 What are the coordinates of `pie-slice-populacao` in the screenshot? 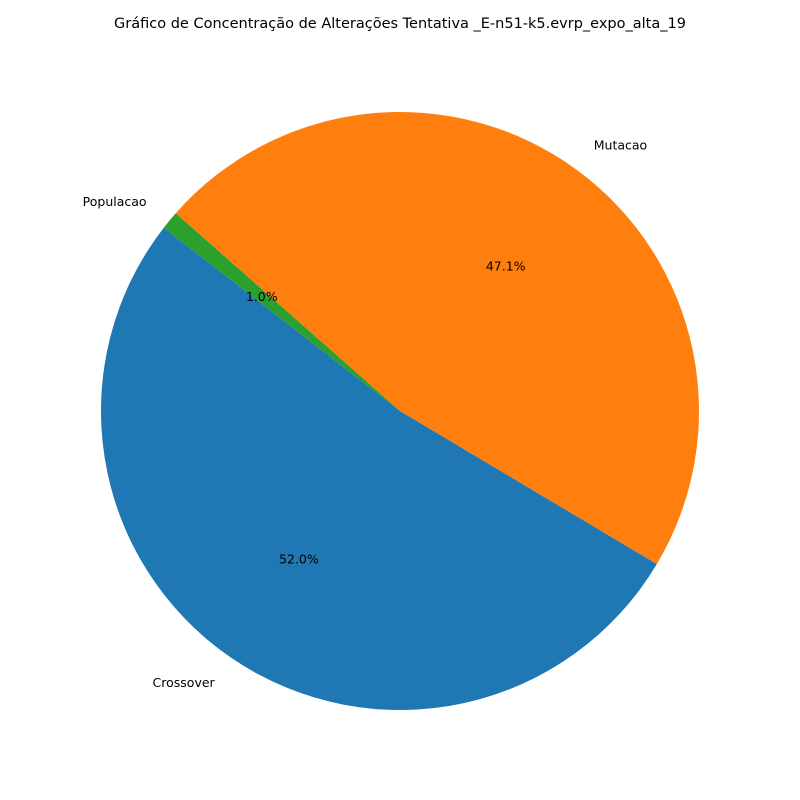 It's located at (281, 312).